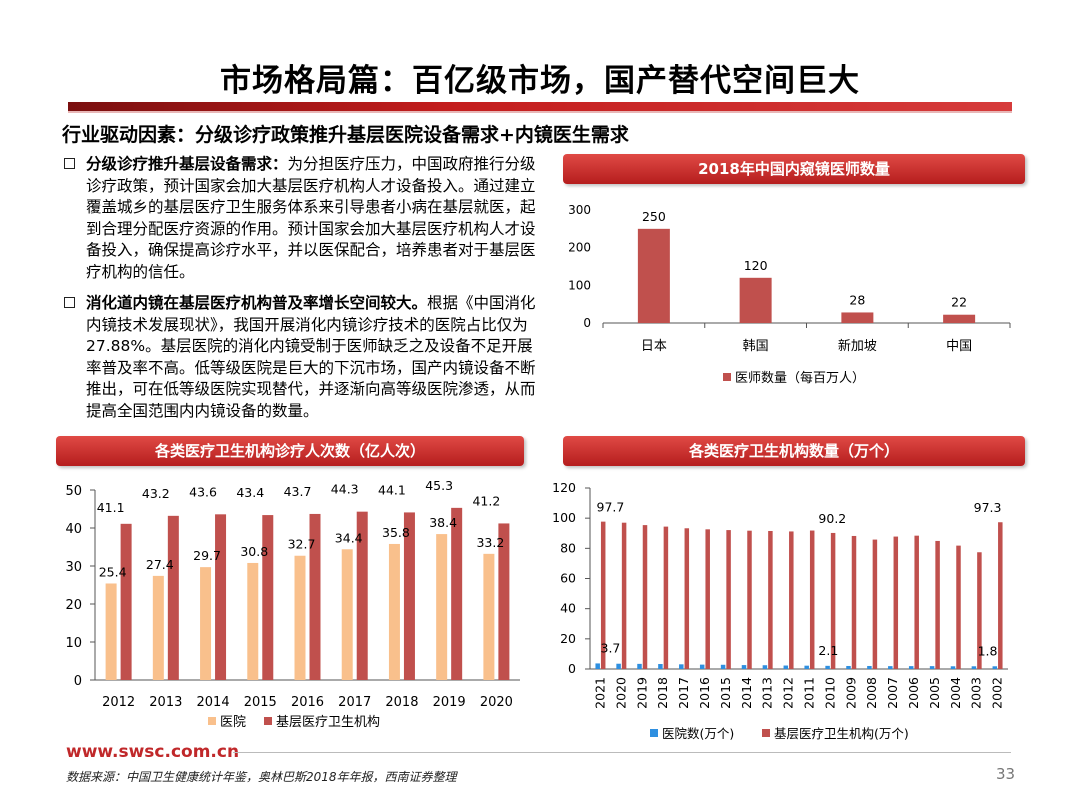 This screenshot has width=1080, height=810. Describe the element at coordinates (490, 542) in the screenshot. I see `data-label: 33.2` at that location.